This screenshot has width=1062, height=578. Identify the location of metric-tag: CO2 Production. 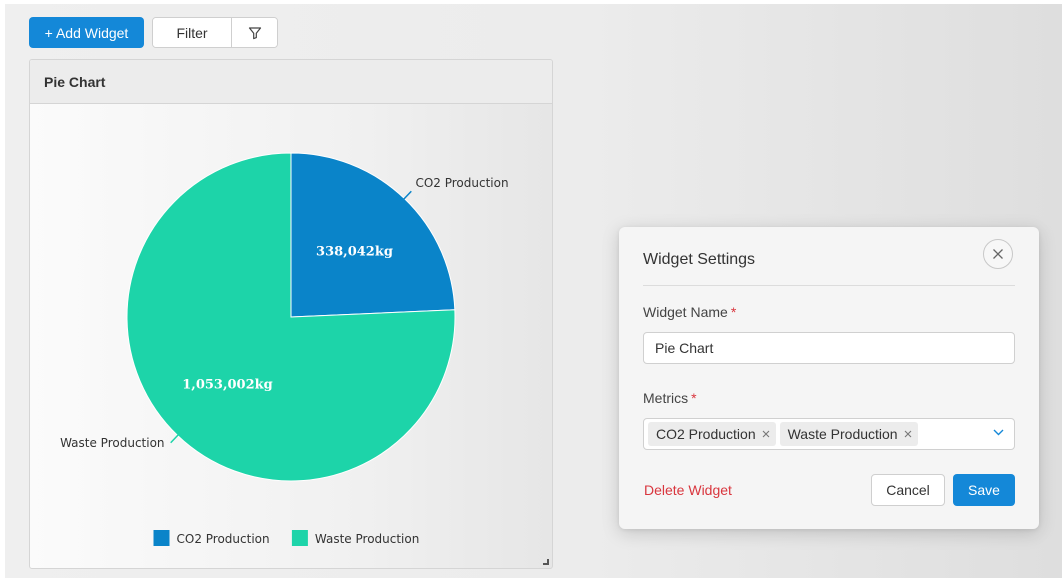
(712, 434).